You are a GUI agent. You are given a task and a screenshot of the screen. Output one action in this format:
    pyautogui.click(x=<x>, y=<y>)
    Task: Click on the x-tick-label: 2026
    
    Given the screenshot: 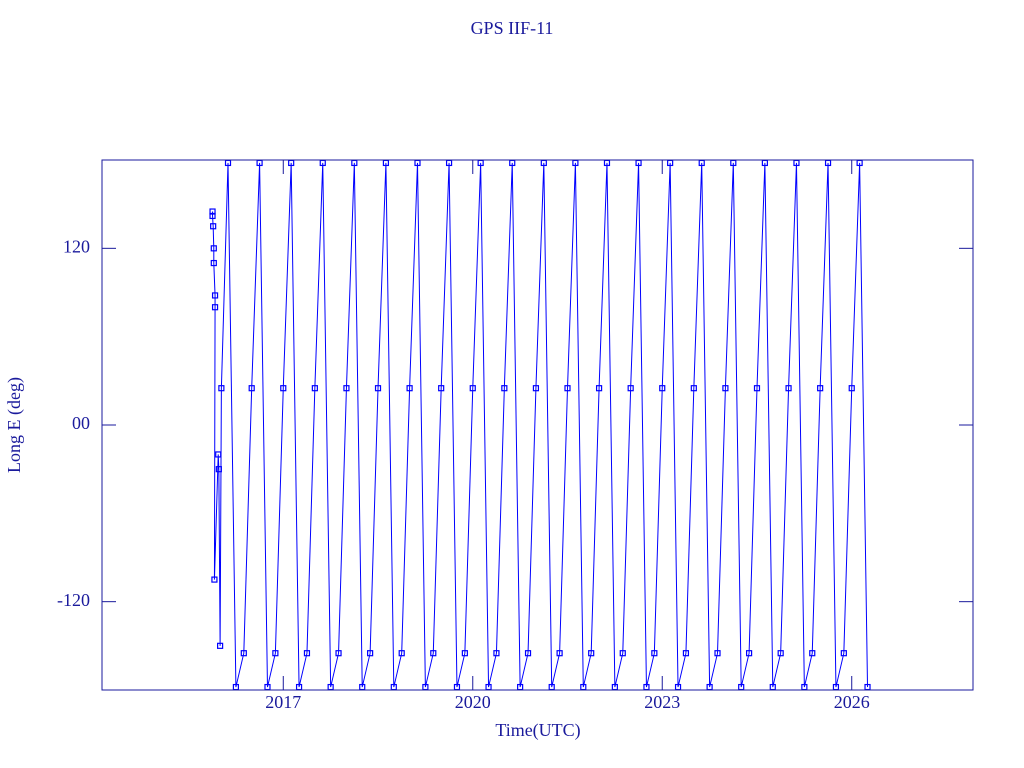 What is the action you would take?
    pyautogui.click(x=852, y=702)
    